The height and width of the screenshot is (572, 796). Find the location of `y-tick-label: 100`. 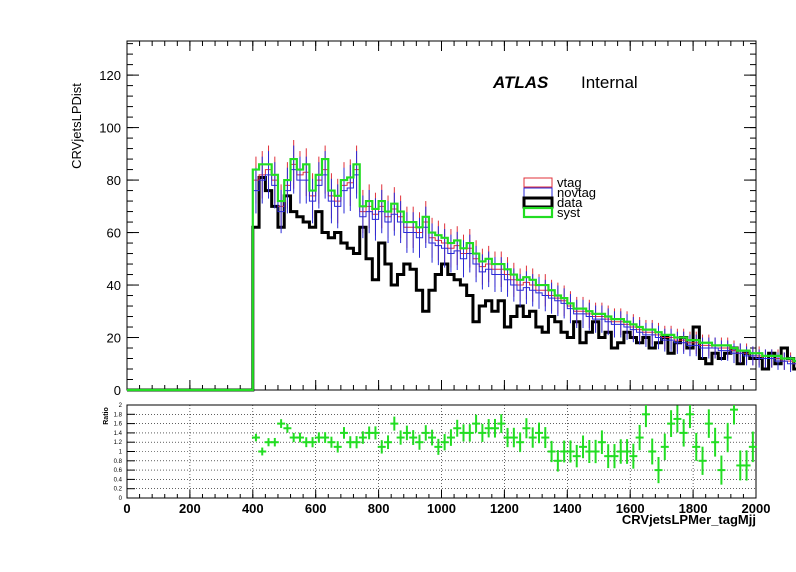

y-tick-label: 100 is located at coordinates (110, 128).